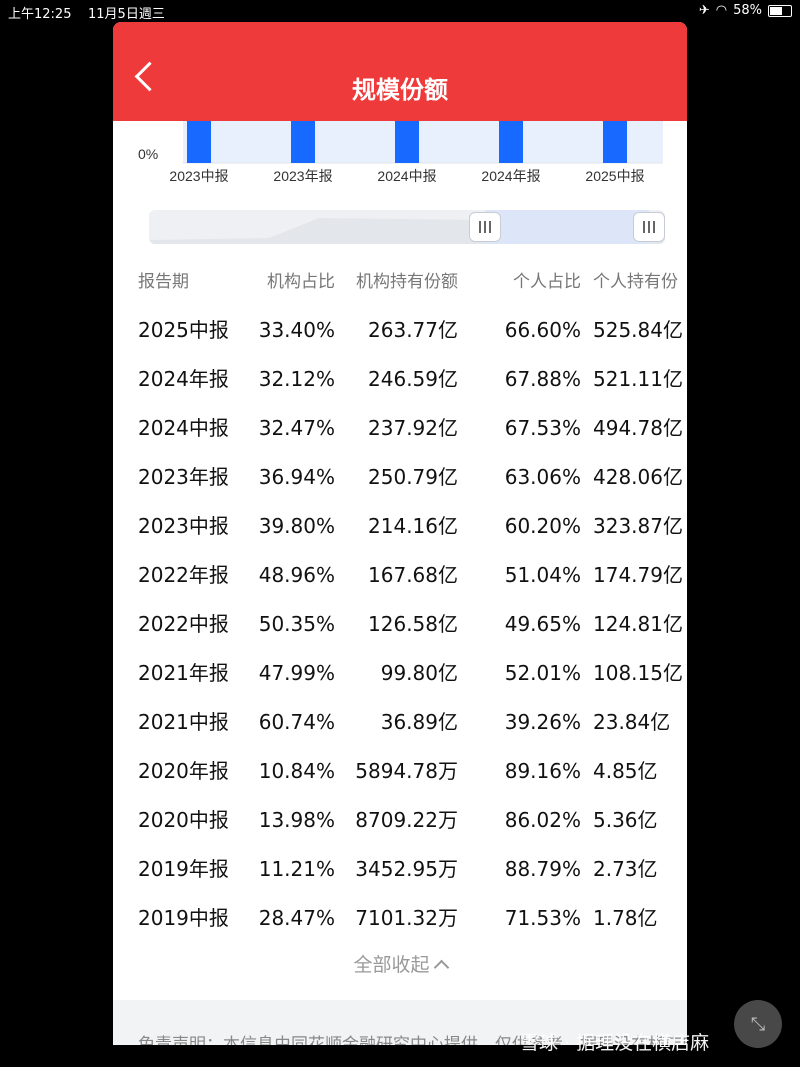  Describe the element at coordinates (183, 673) in the screenshot. I see `cell-period: 2021年报` at that location.